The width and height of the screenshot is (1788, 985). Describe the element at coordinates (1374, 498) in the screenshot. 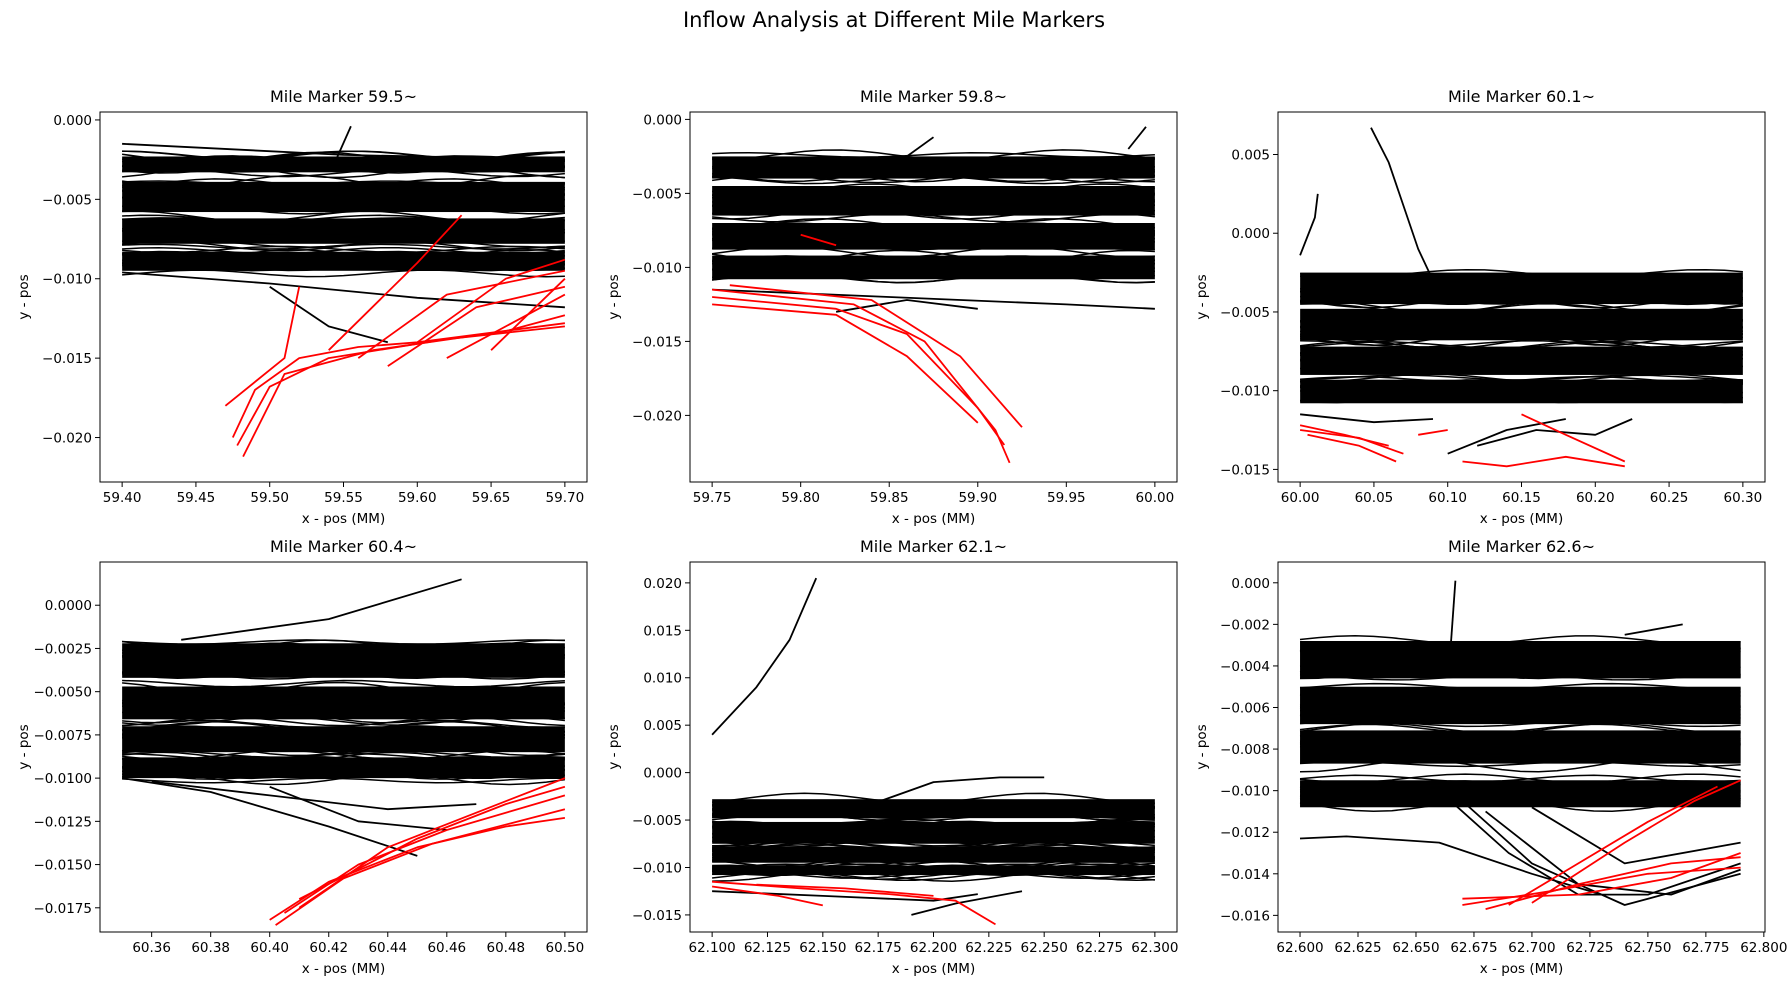

I see `x-tick-label: 60.05` at that location.